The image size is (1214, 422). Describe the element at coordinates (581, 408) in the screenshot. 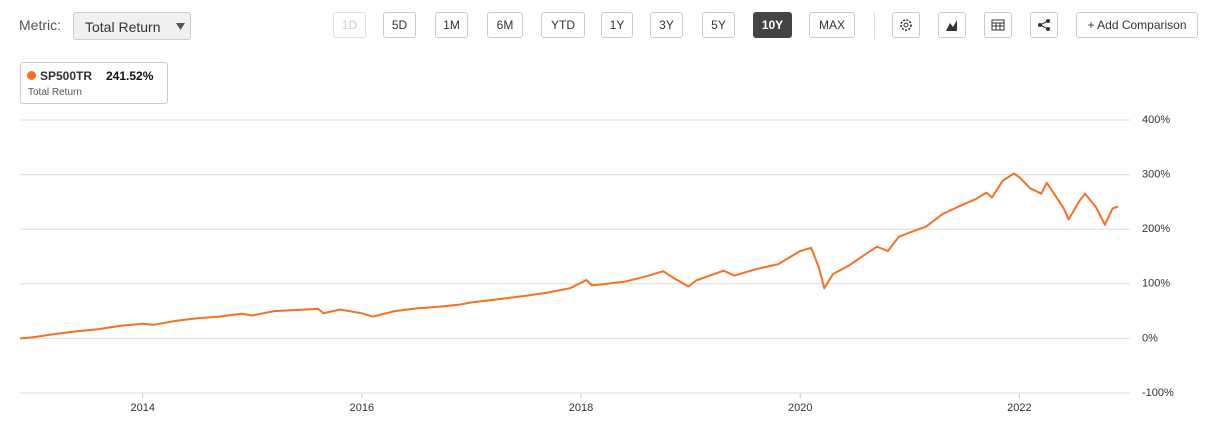

I see `x-tick-label: 2018` at that location.